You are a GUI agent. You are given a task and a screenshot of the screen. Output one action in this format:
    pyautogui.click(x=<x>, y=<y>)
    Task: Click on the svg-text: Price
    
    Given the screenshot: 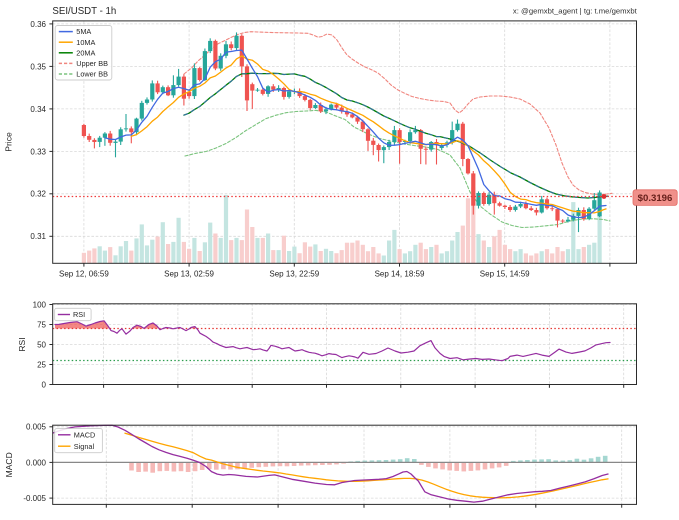 What is the action you would take?
    pyautogui.click(x=9, y=142)
    